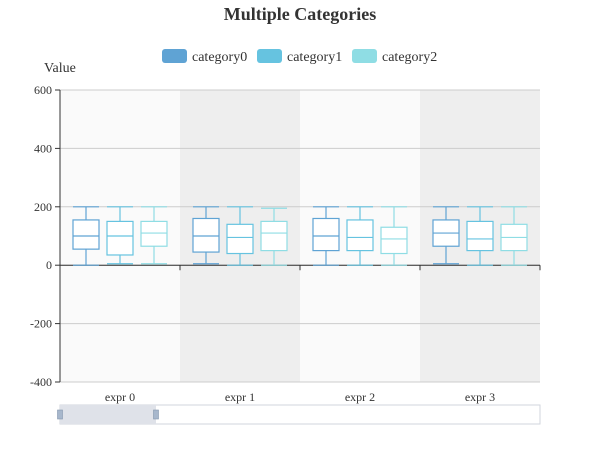 Image resolution: width=600 pixels, height=450 pixels. I want to click on y-tick-label: 400, so click(43, 148).